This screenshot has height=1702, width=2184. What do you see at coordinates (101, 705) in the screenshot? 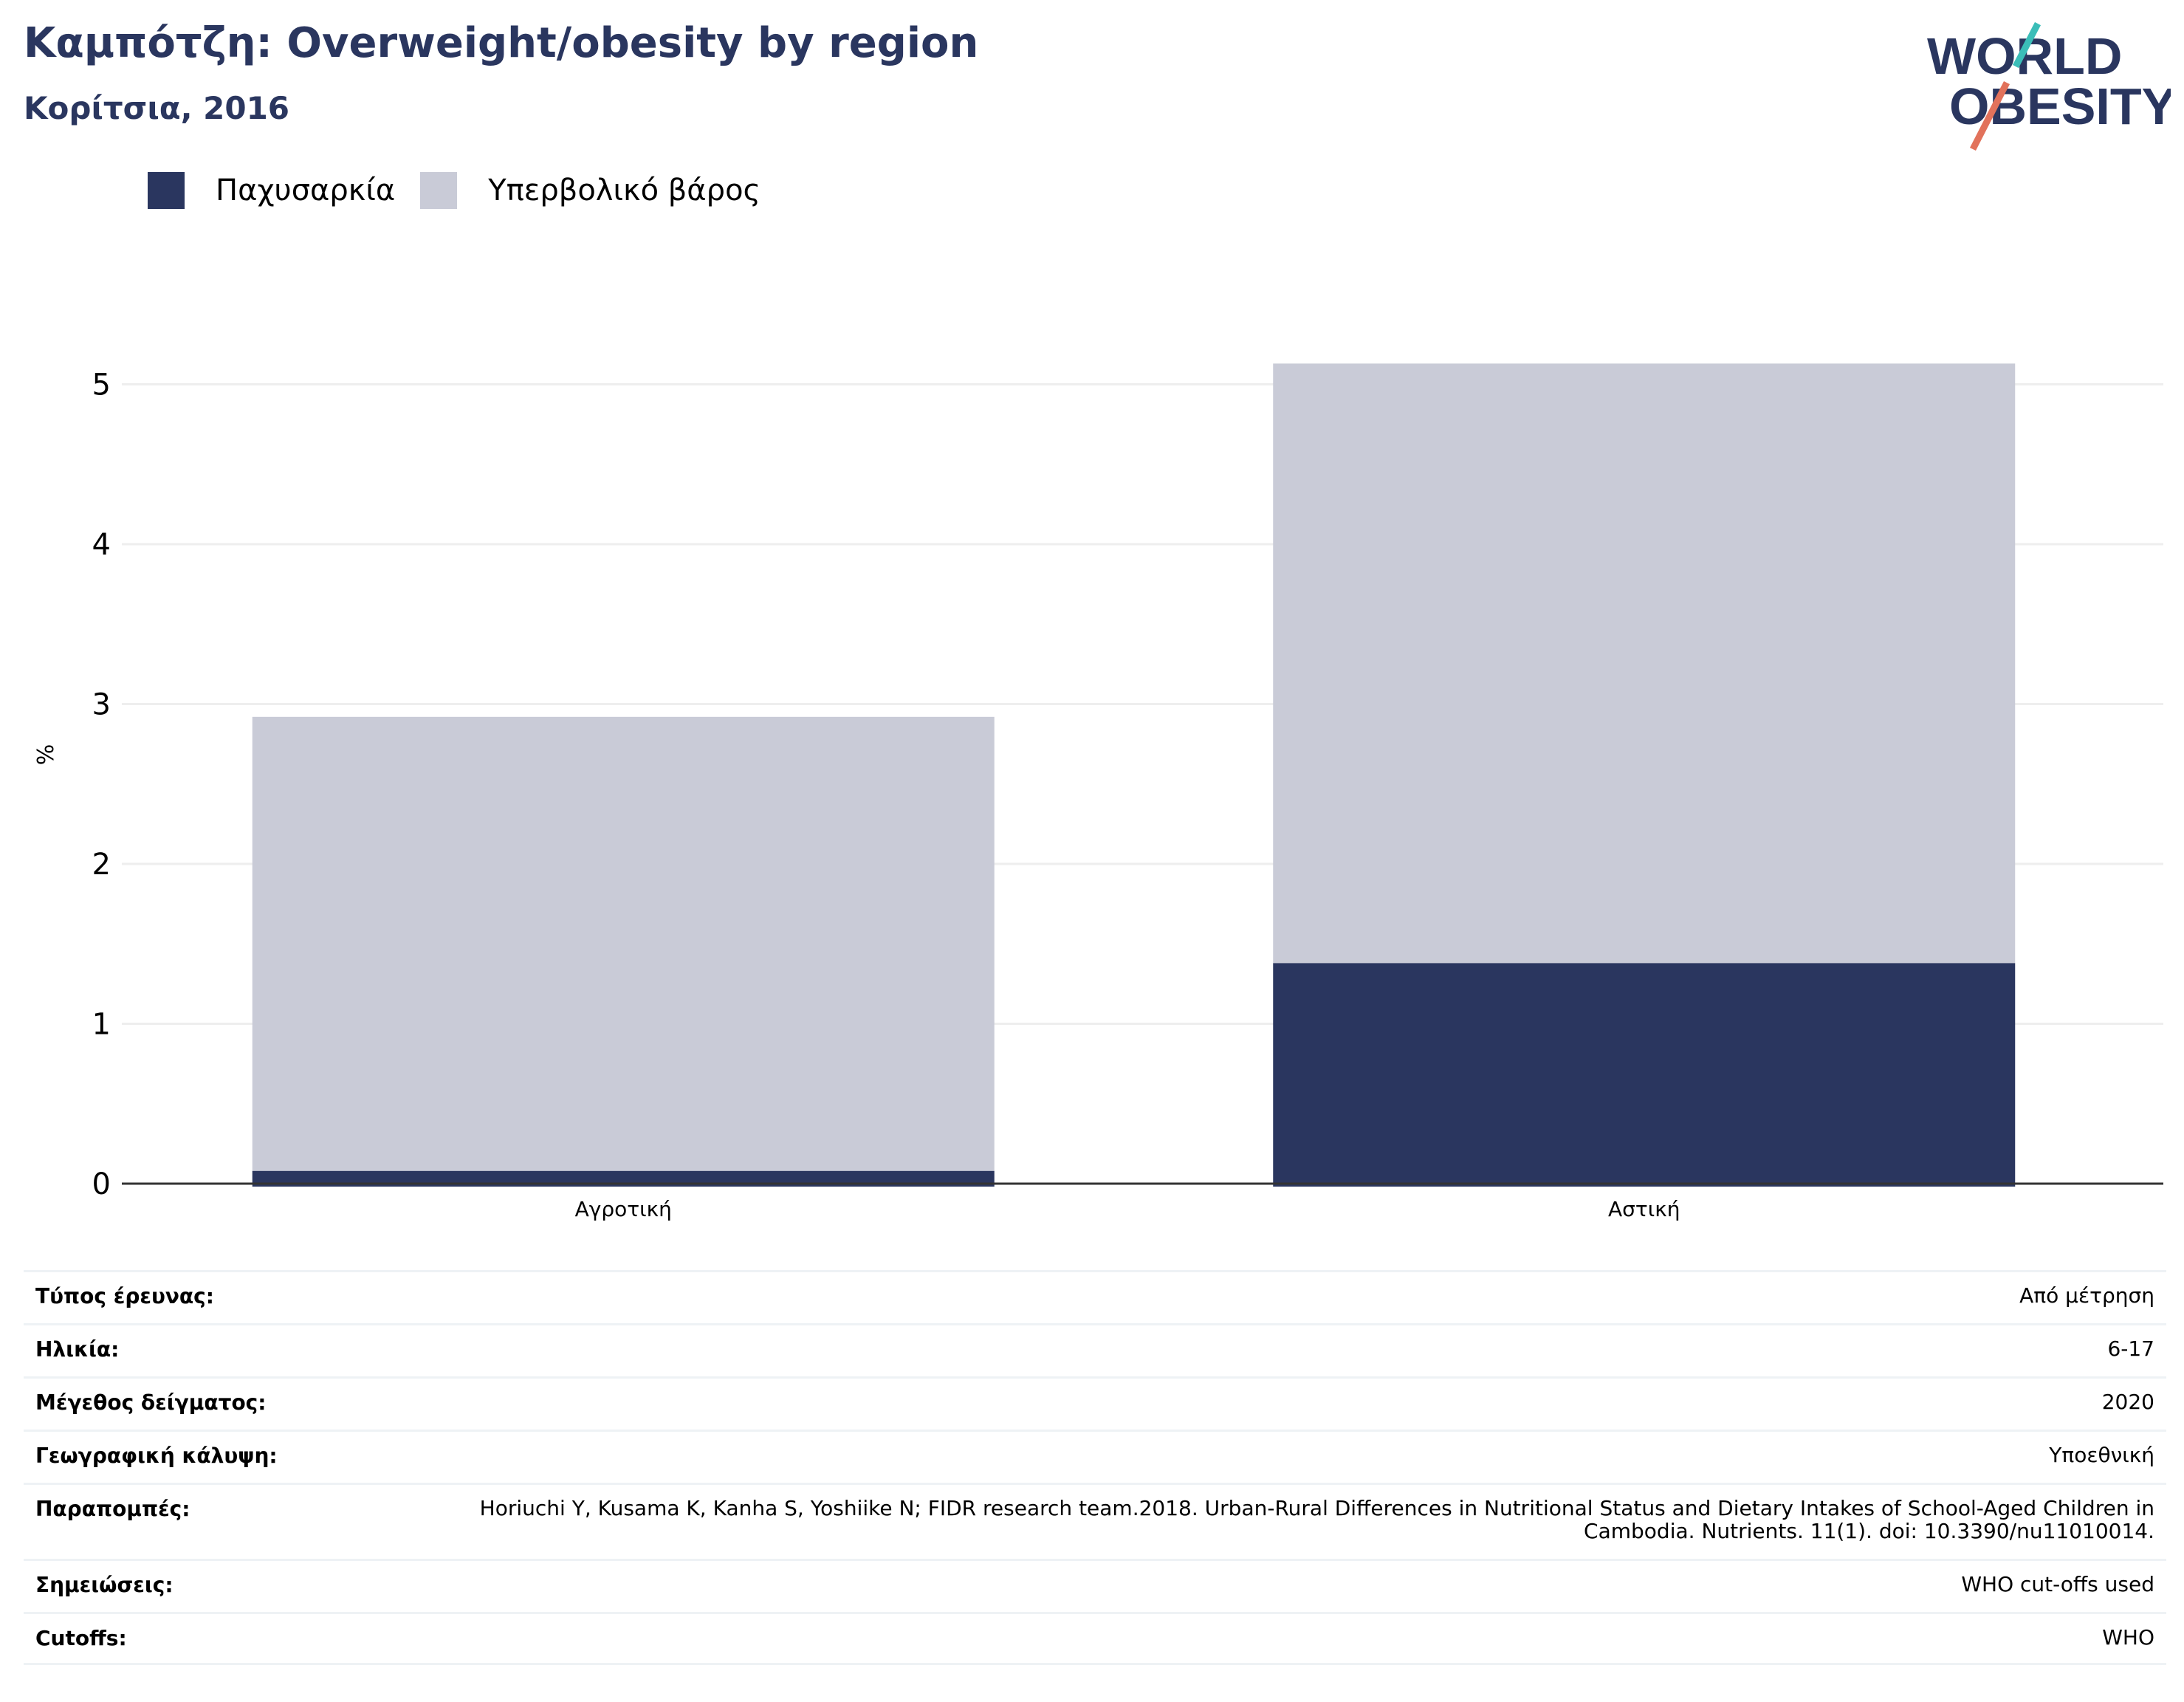
I see `y-tick-label: 3` at bounding box center [101, 705].